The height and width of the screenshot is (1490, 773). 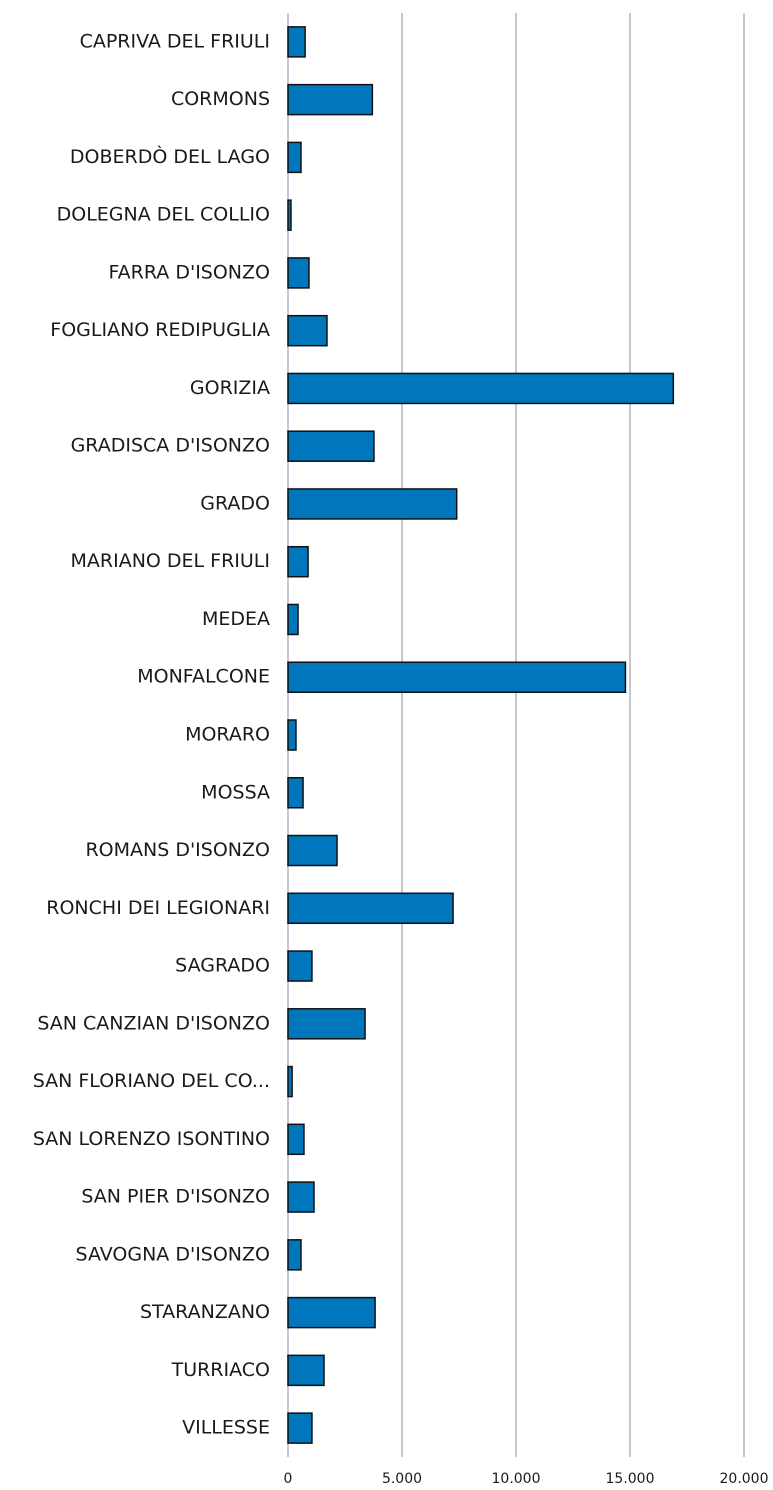 What do you see at coordinates (189, 272) in the screenshot?
I see `y-tick-label: FARRA D'ISONZO` at bounding box center [189, 272].